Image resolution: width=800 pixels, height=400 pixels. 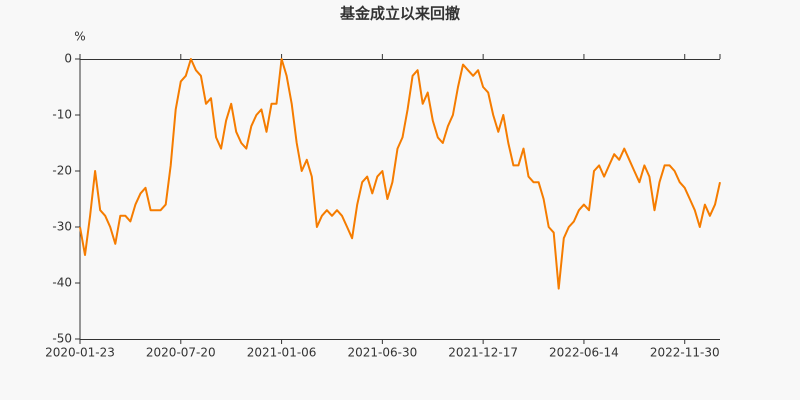 I want to click on x-tick-label: 2020-01-23, so click(x=80, y=353).